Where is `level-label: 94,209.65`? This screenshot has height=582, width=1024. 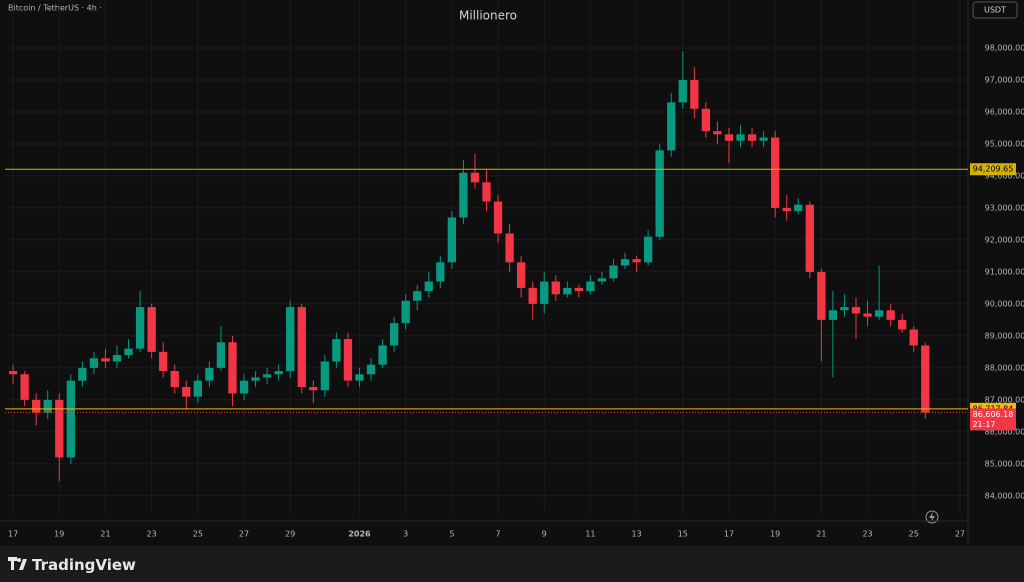
level-label: 94,209.65 is located at coordinates (993, 169).